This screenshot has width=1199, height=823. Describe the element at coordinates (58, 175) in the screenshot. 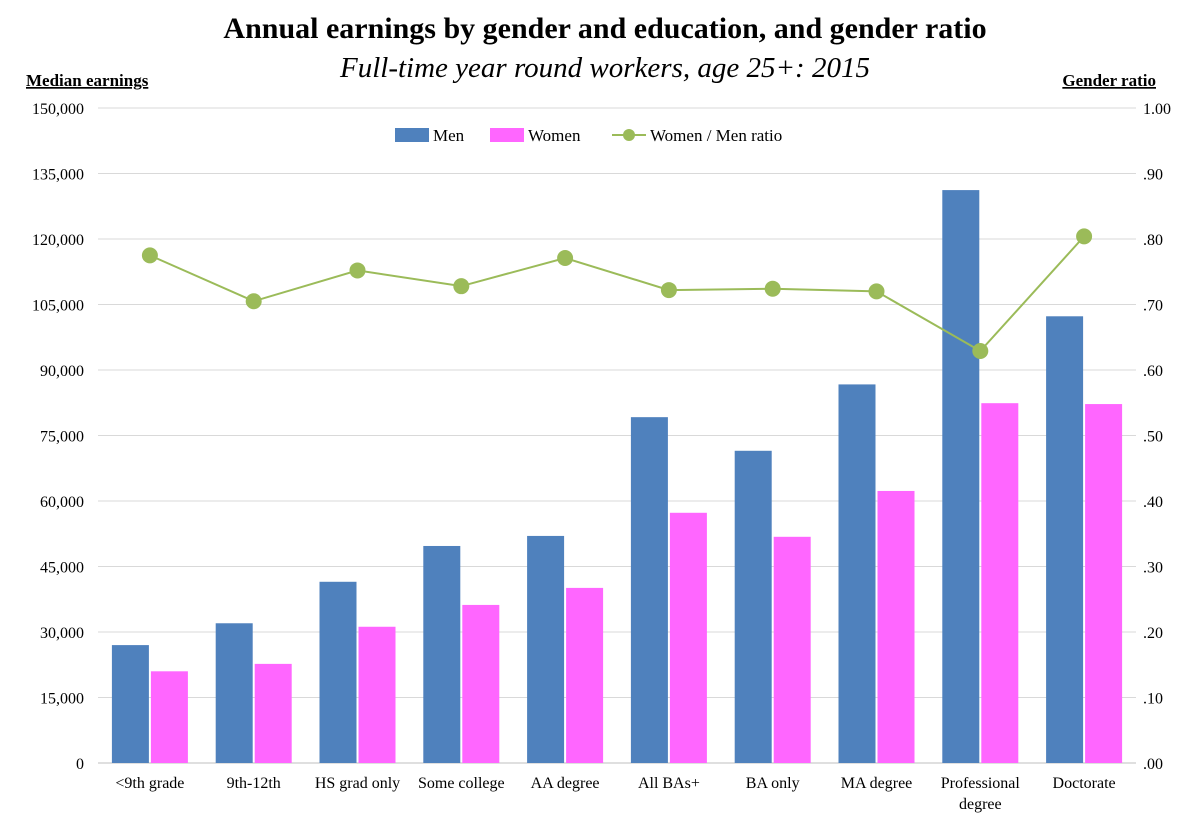

I see `y-tick-label: 135,000` at that location.